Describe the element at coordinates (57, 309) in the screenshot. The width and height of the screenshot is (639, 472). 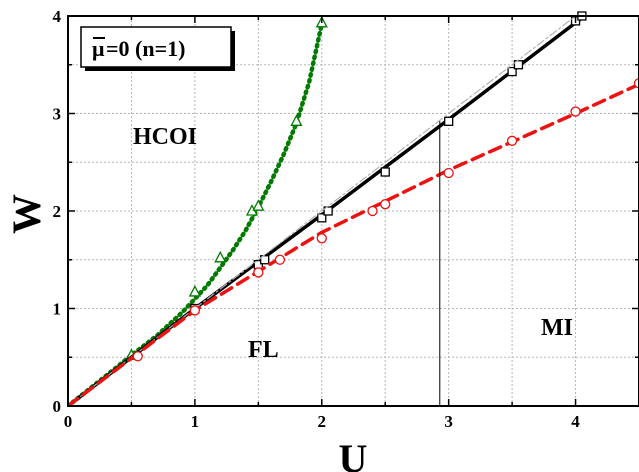
I see `y-tick-label: 1` at that location.